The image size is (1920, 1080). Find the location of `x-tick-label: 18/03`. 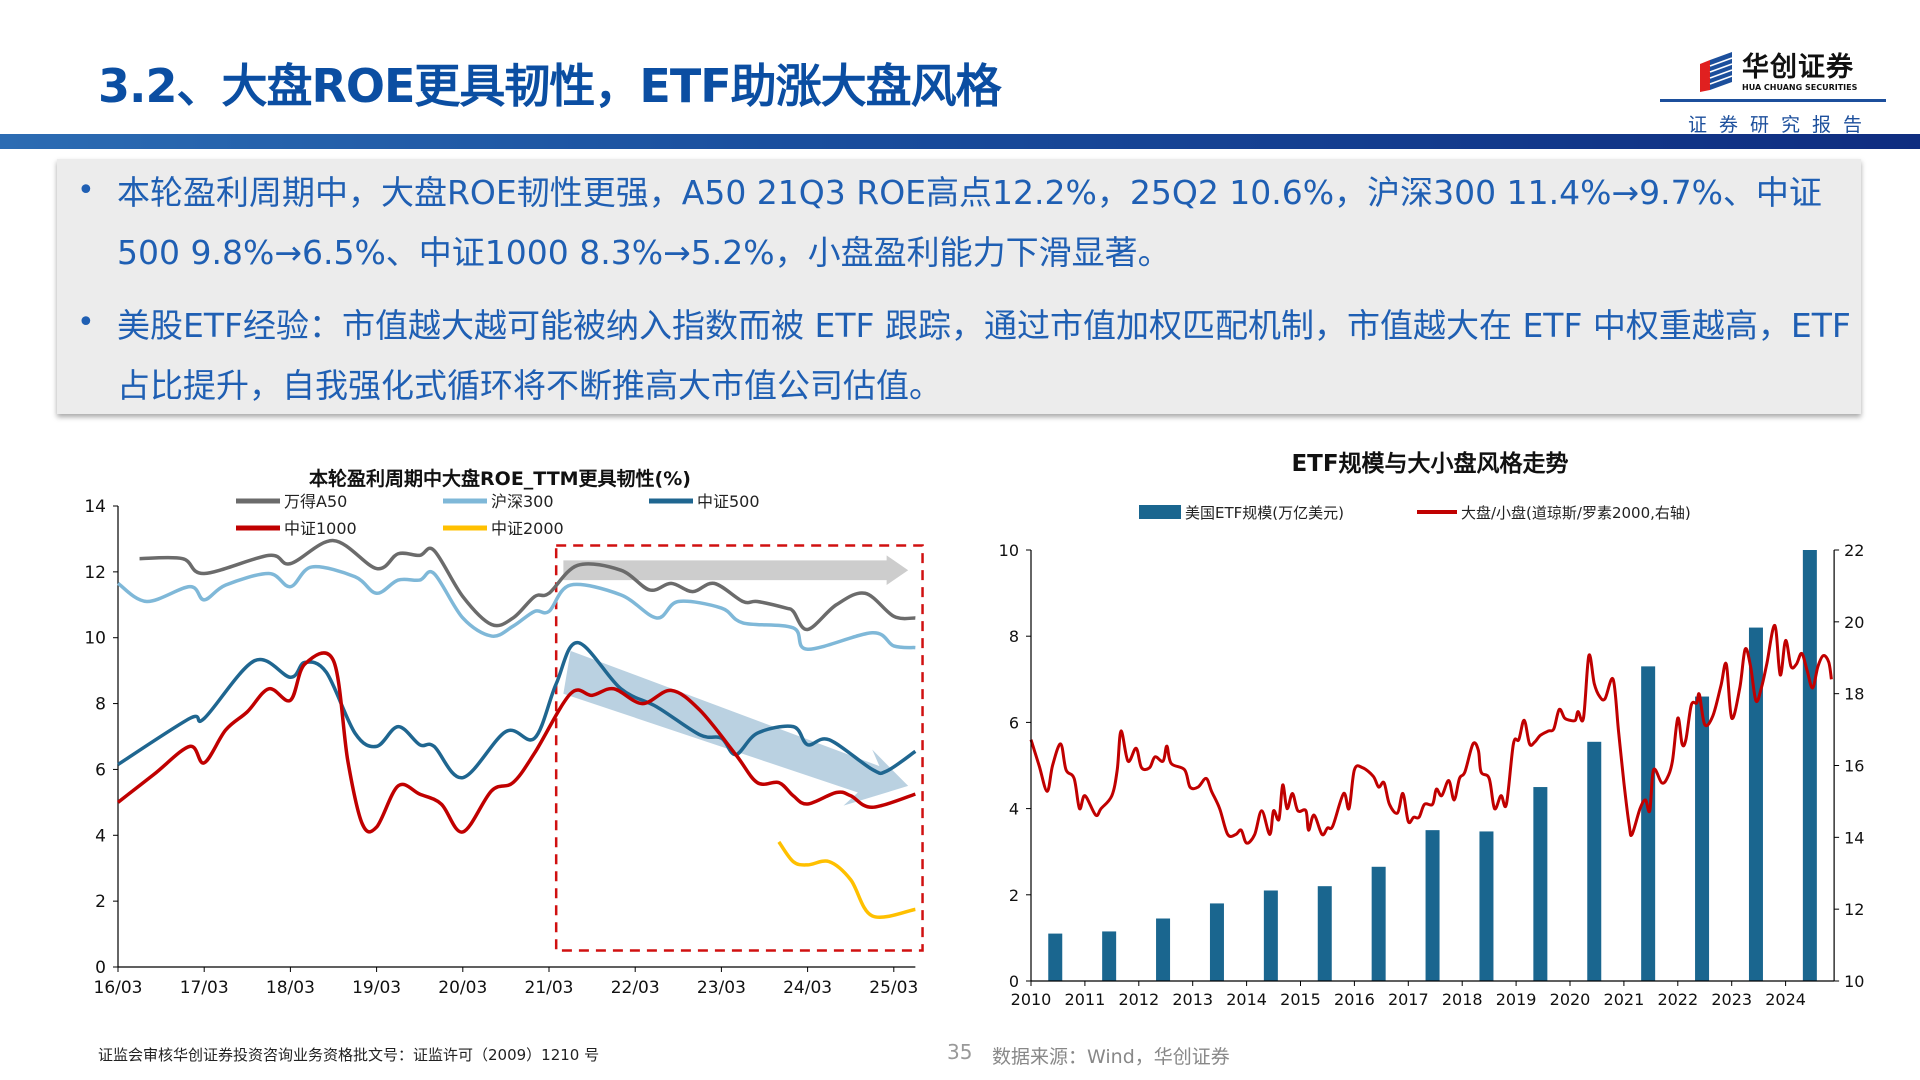

x-tick-label: 18/03 is located at coordinates (290, 988).